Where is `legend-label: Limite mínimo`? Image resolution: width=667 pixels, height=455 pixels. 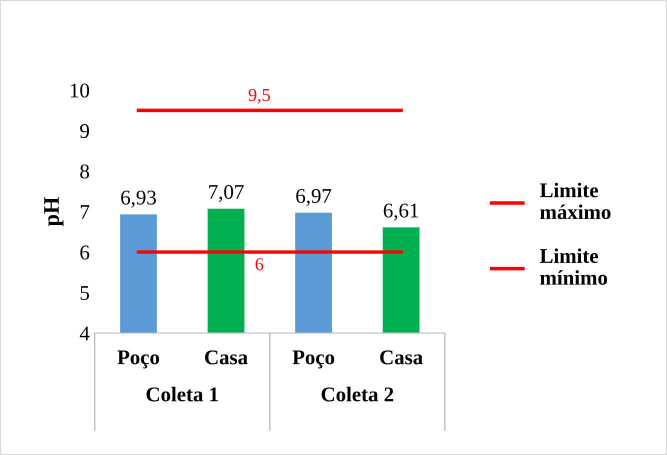 legend-label: Limite mínimo is located at coordinates (574, 266).